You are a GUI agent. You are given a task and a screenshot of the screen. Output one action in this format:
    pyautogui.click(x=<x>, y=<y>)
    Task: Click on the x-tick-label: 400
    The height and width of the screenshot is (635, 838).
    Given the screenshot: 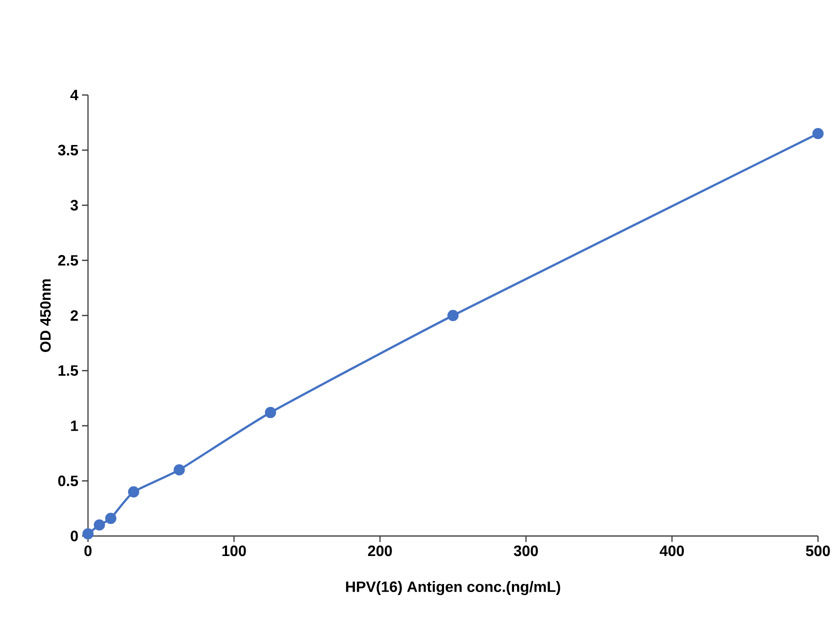 What is the action you would take?
    pyautogui.click(x=672, y=551)
    